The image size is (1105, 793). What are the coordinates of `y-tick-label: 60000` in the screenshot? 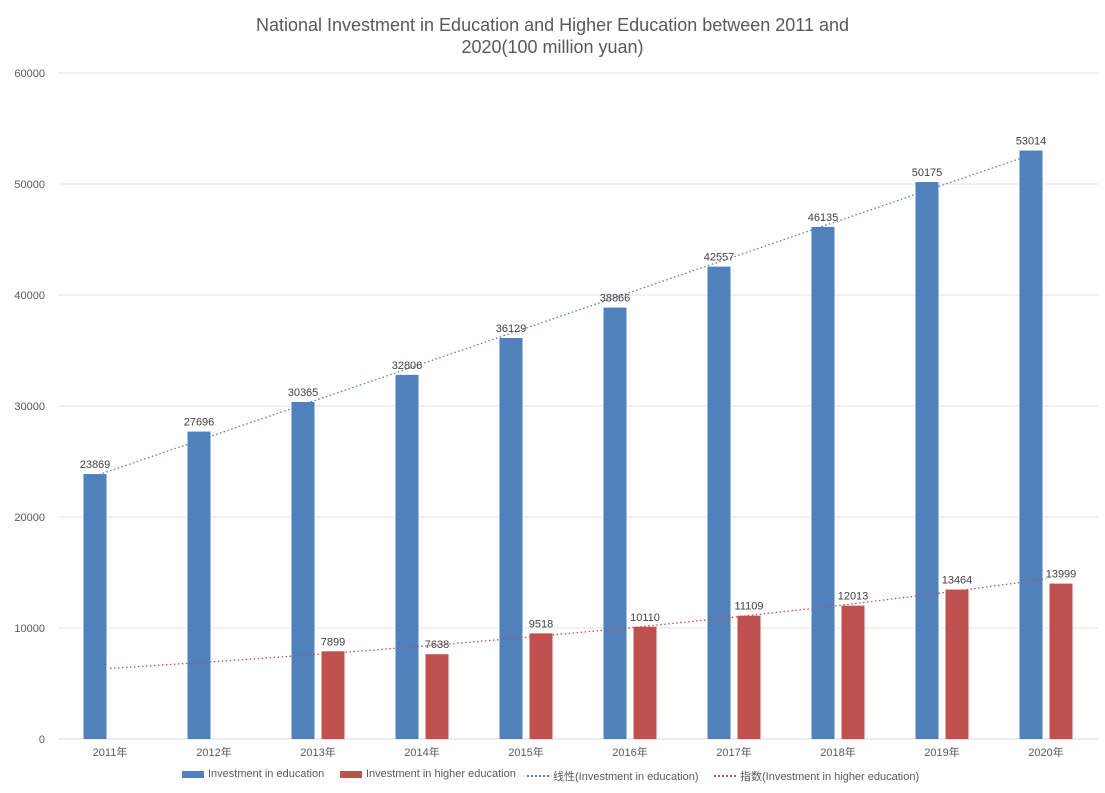 It's located at (29, 74).